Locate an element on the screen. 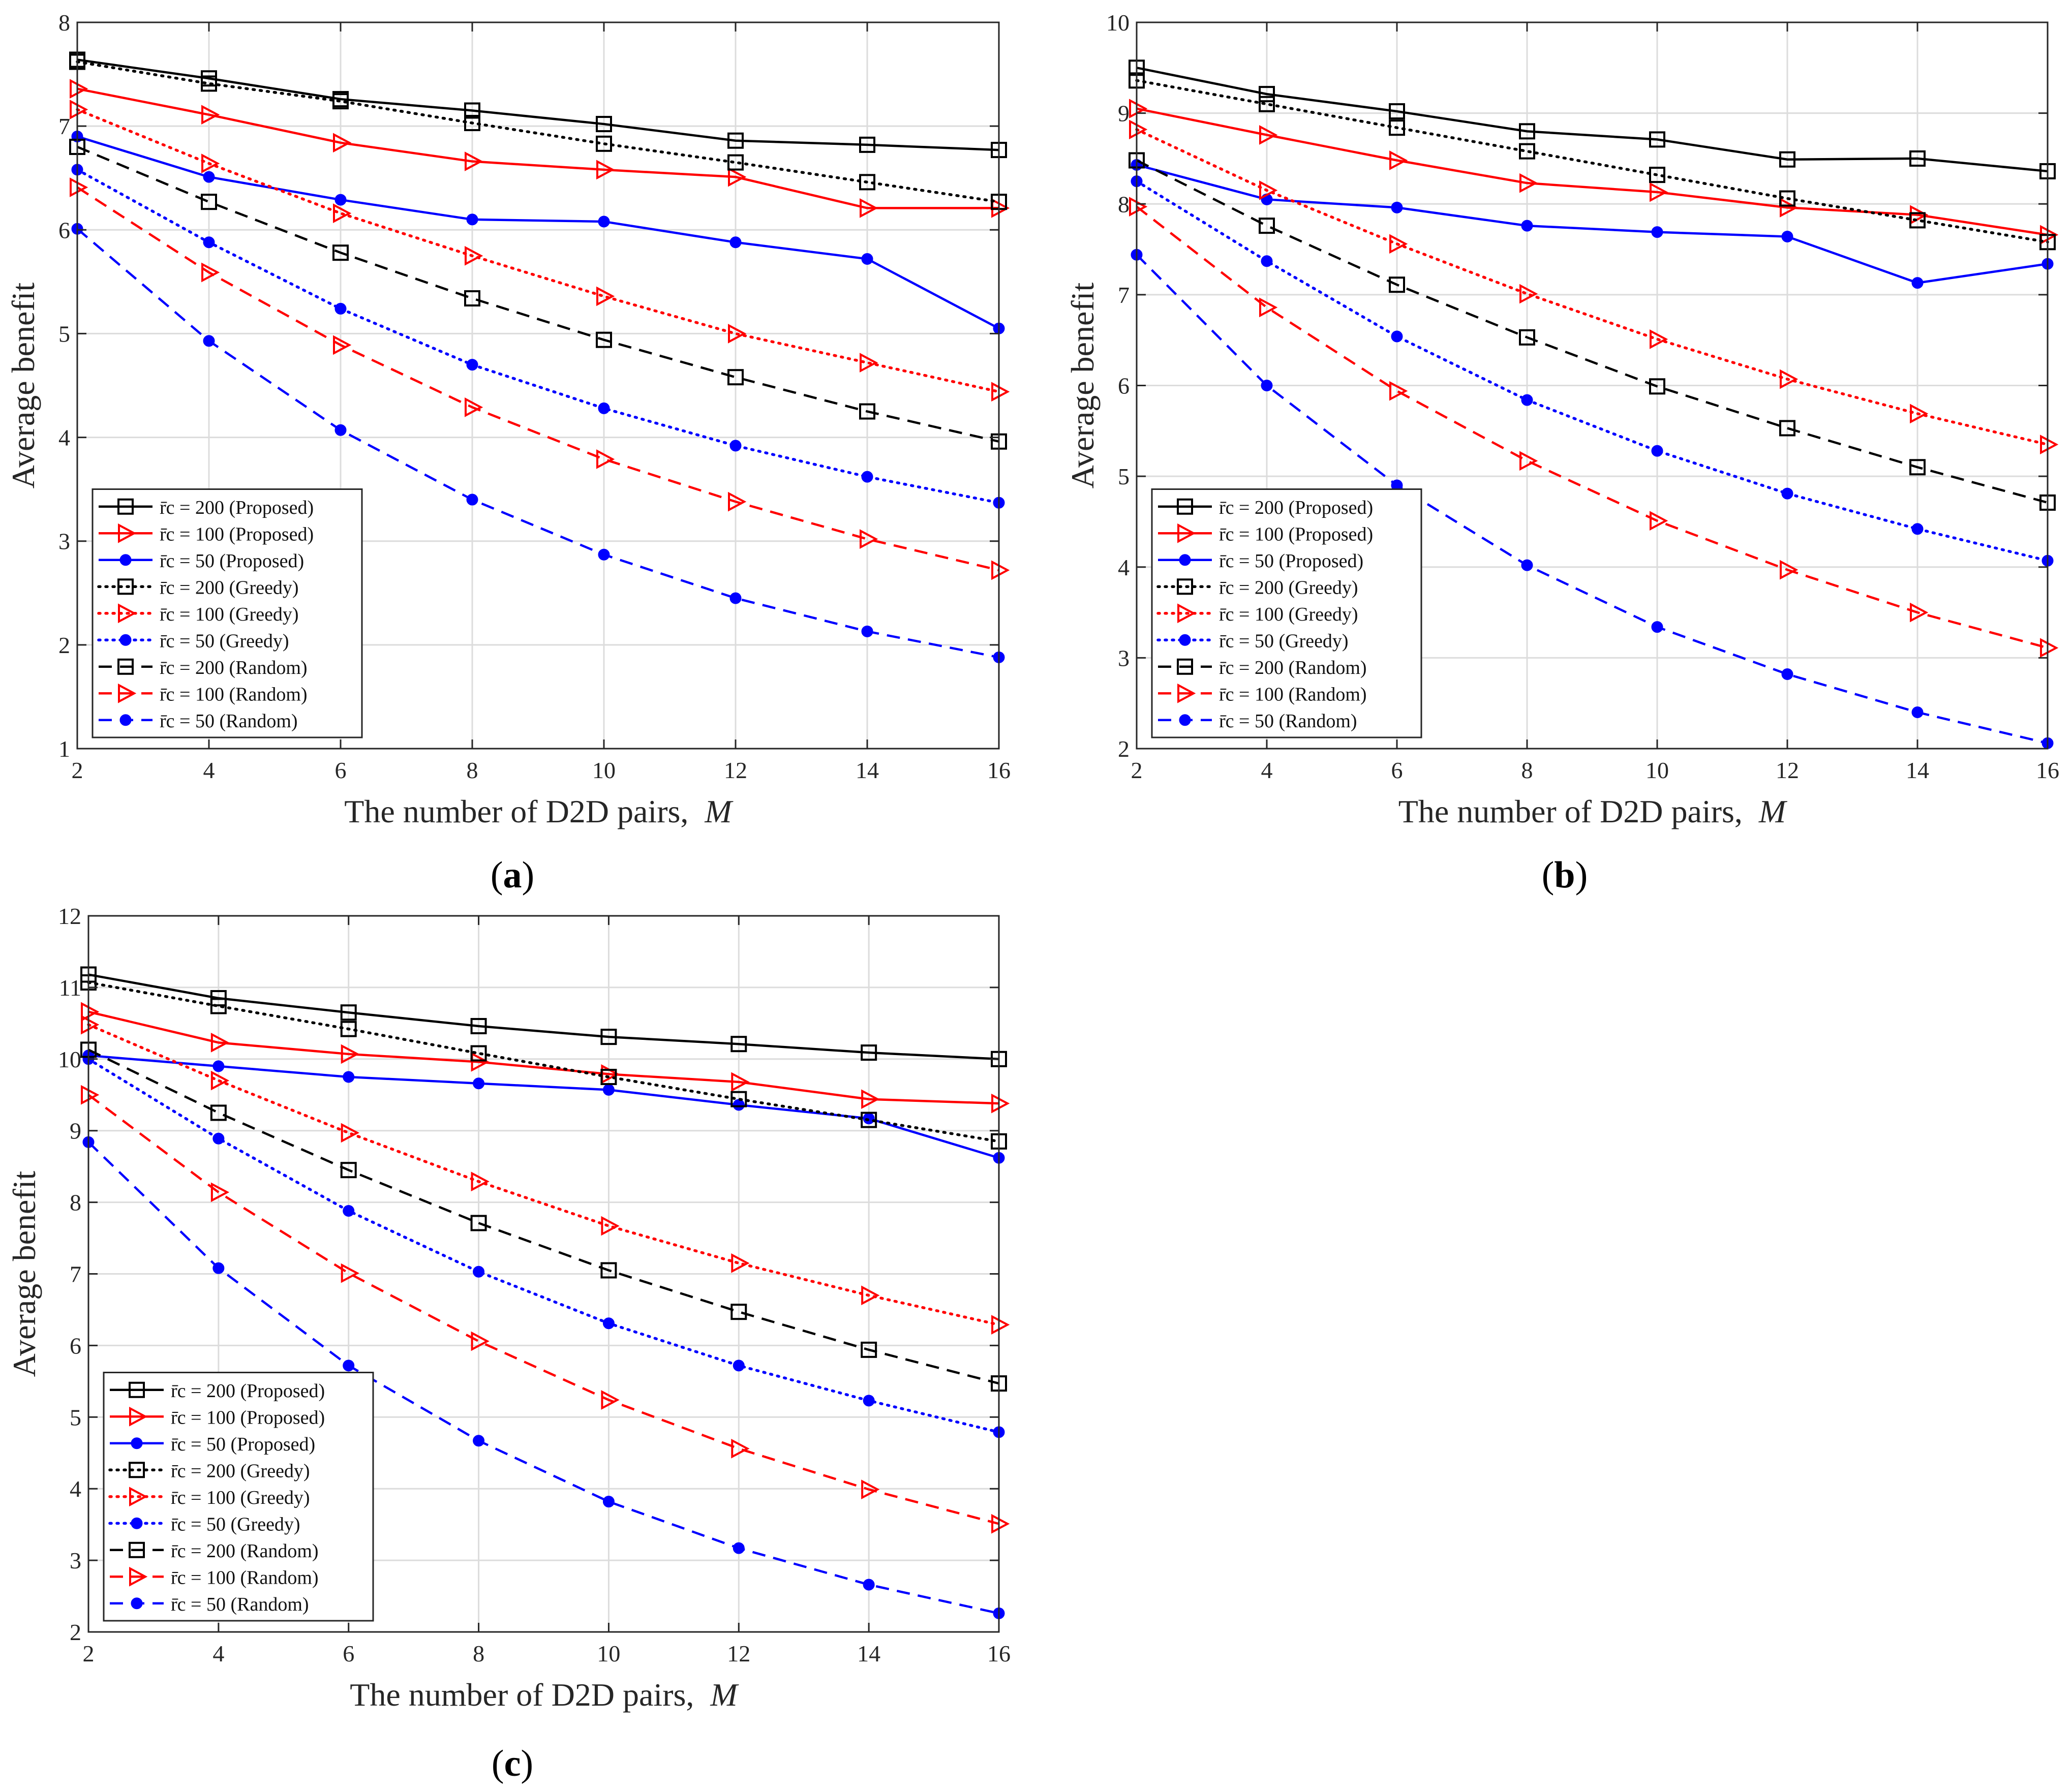  legend-label-b-4: r̄c = 100 (Greedy) is located at coordinates (1289, 614).